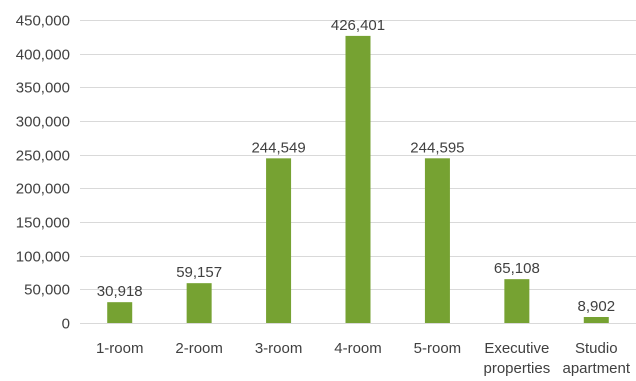  I want to click on y-tick-label: 350,000, so click(43, 88).